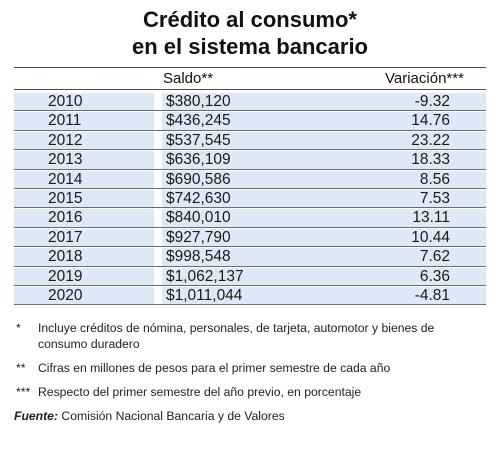 This screenshot has height=450, width=500. Describe the element at coordinates (250, 46) in the screenshot. I see `title-line-2: en el sistema bancario` at that location.